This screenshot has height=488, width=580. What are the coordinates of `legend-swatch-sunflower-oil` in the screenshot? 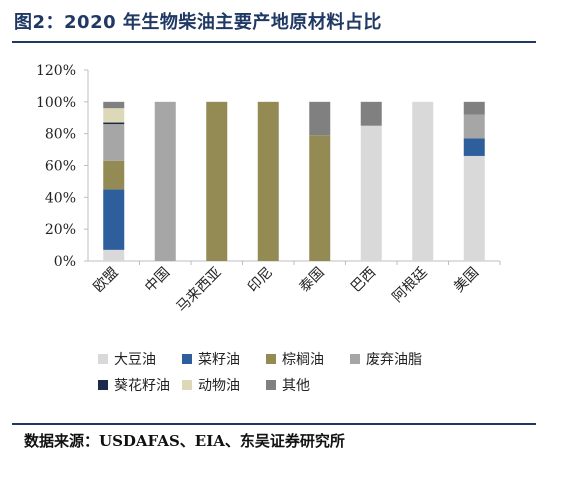 It's located at (103, 385).